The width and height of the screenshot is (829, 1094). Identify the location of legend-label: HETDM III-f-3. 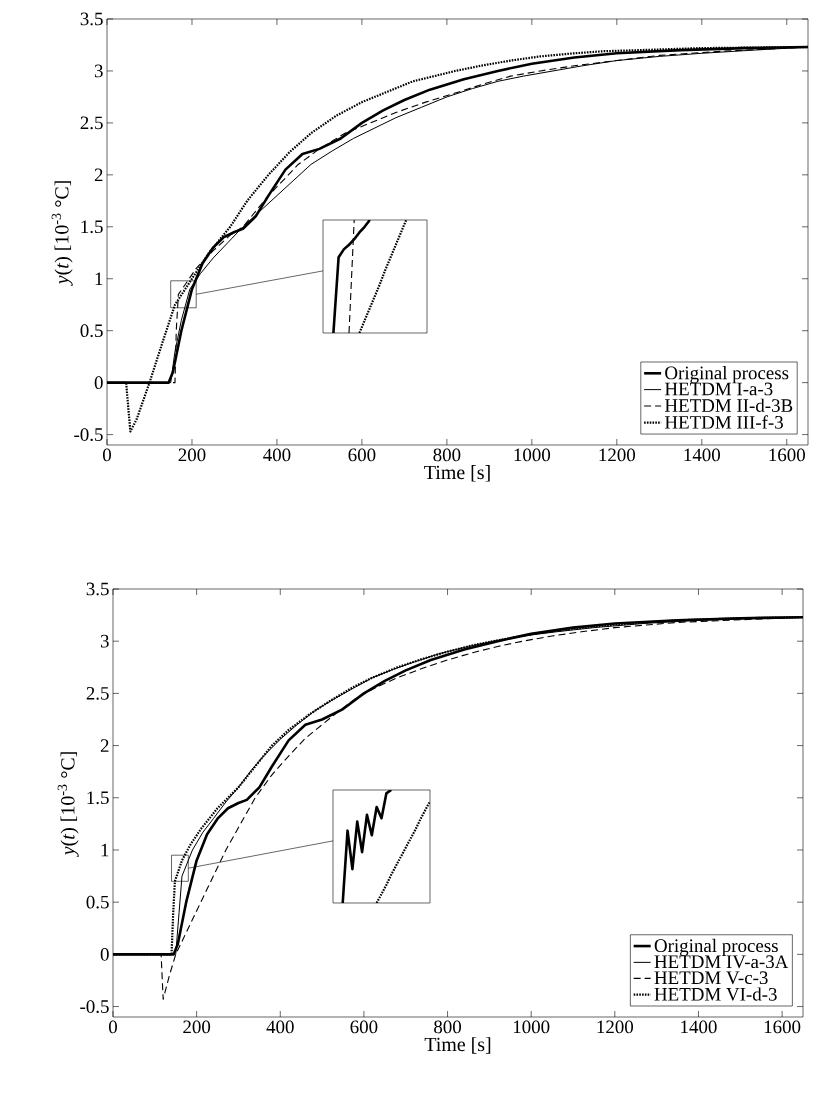
(723, 422).